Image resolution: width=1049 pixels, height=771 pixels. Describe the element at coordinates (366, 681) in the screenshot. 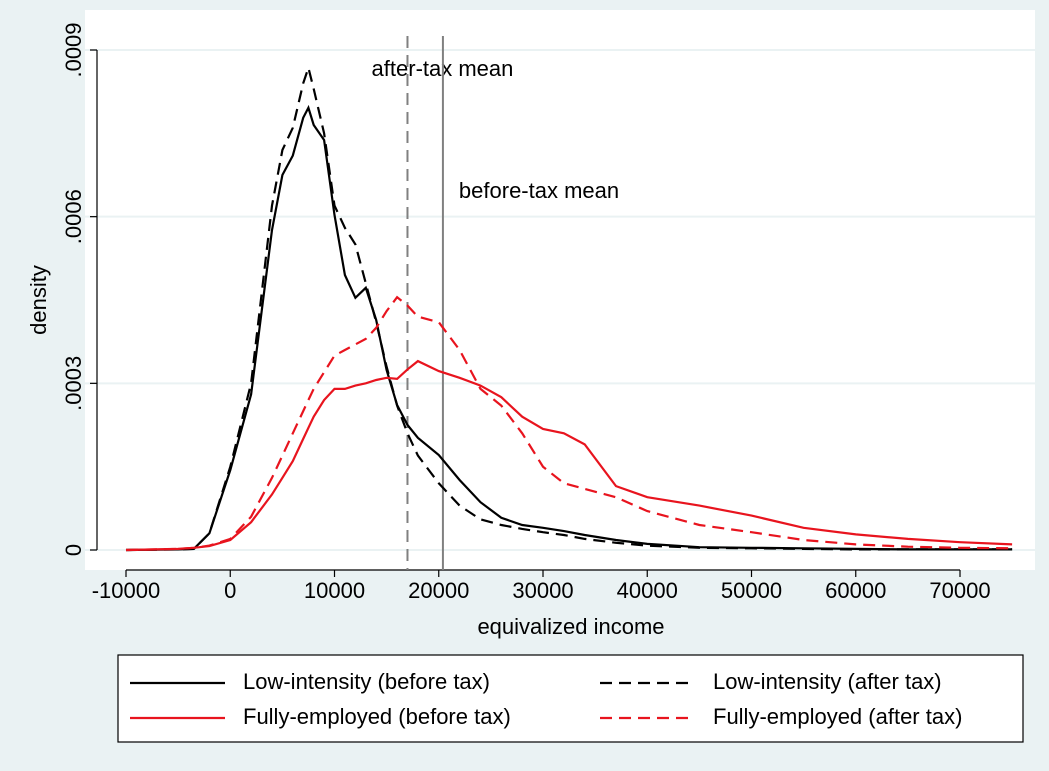

I see `legend-label: Low-intensity (before tax)` at that location.